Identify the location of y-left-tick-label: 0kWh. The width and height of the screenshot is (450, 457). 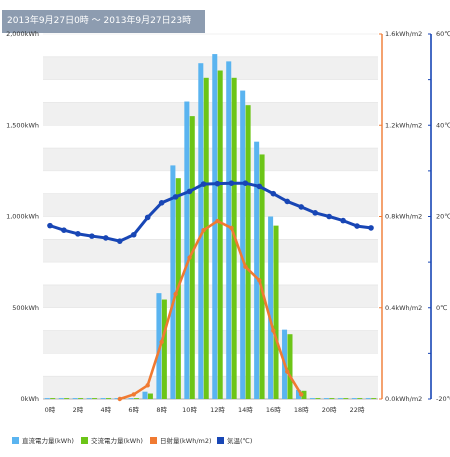
(30, 399).